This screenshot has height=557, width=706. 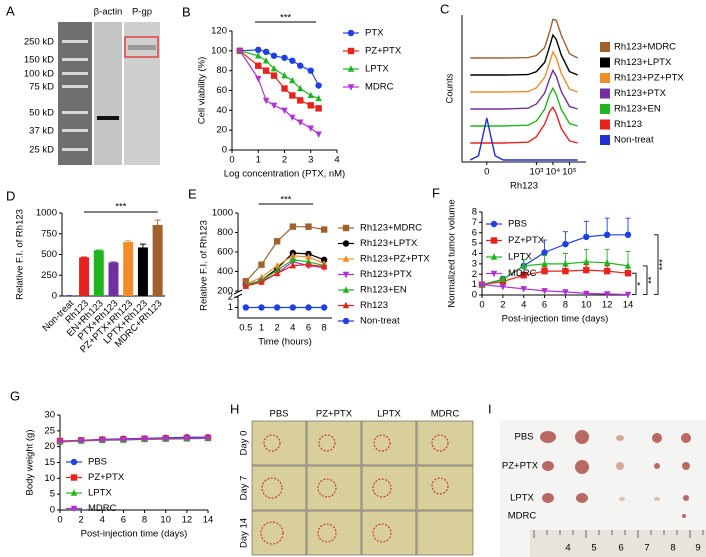 I want to click on y-axis-label: Body weight (g), so click(x=30, y=462).